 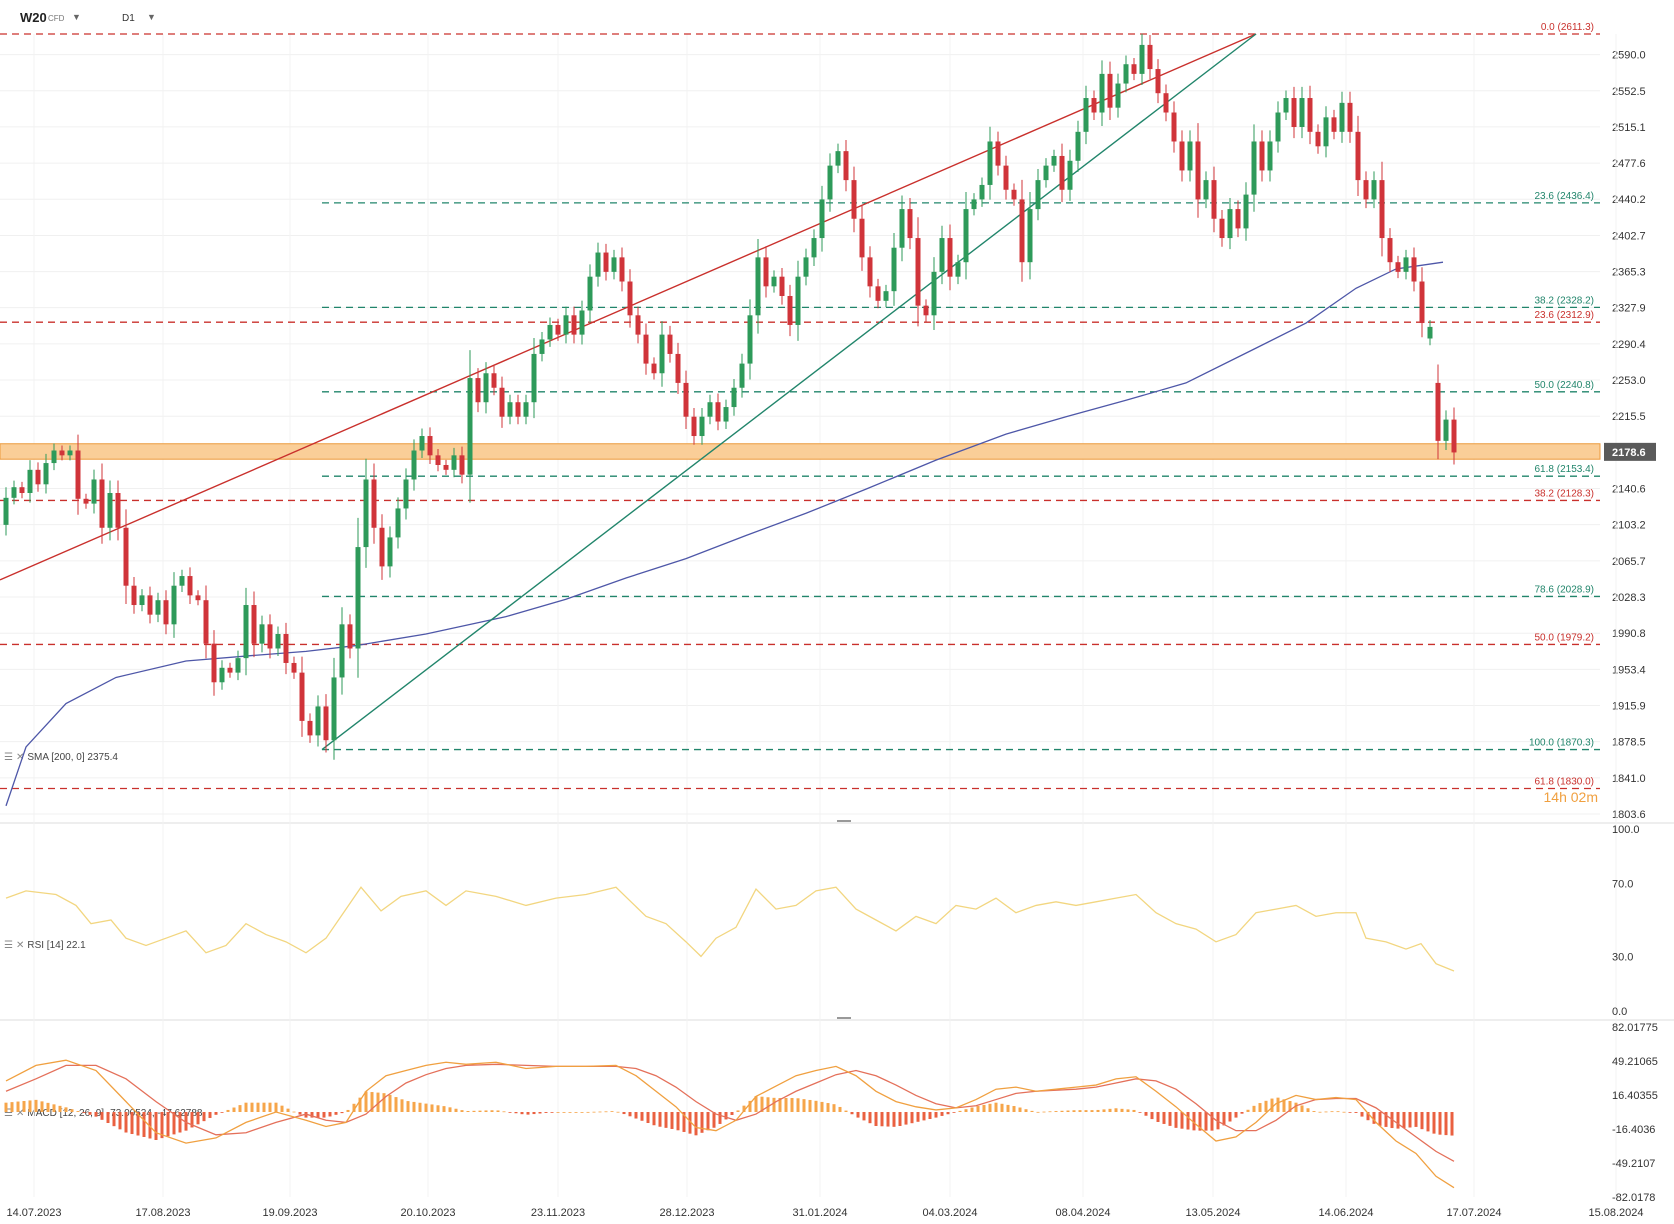 What do you see at coordinates (558, 1213) in the screenshot?
I see `x-tick-label: 23.11.2023` at bounding box center [558, 1213].